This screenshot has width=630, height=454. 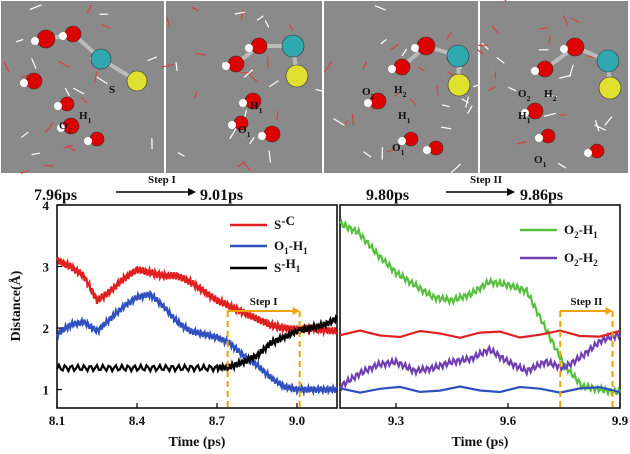 What do you see at coordinates (508, 420) in the screenshot?
I see `x-tick-label: 9.6` at bounding box center [508, 420].